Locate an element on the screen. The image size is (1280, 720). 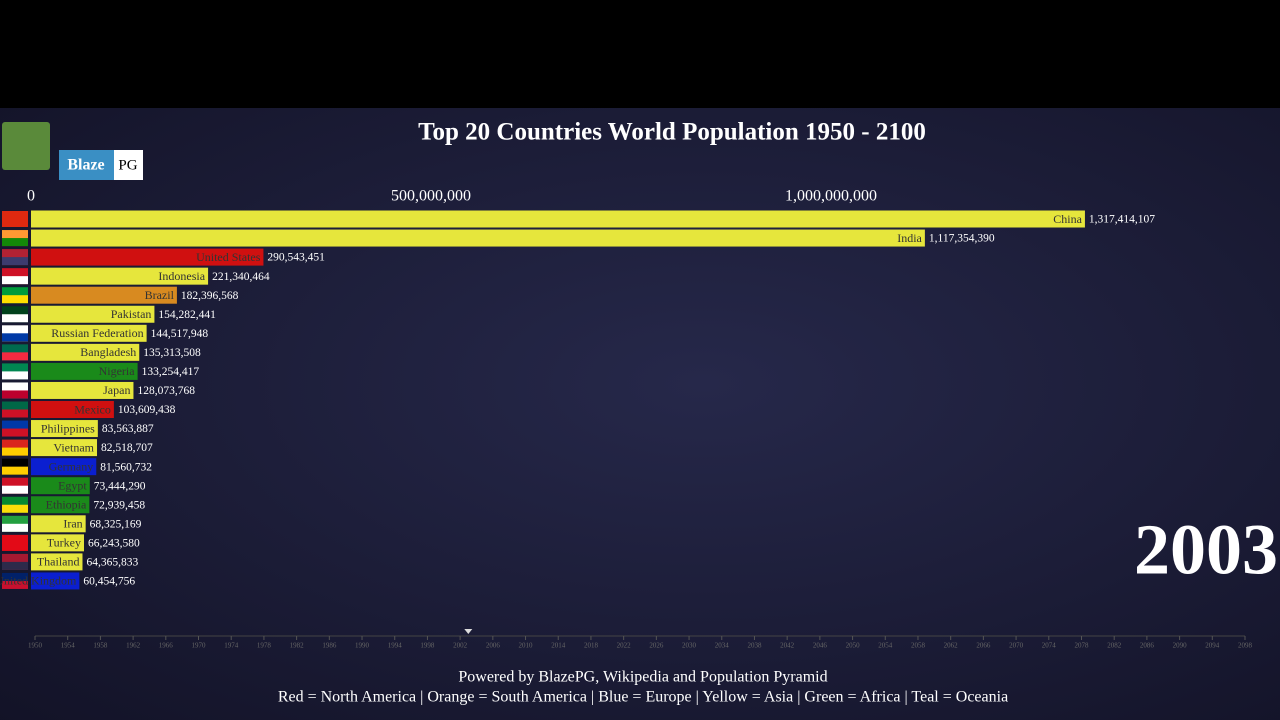
bar-label: Brazil is located at coordinates (160, 295).